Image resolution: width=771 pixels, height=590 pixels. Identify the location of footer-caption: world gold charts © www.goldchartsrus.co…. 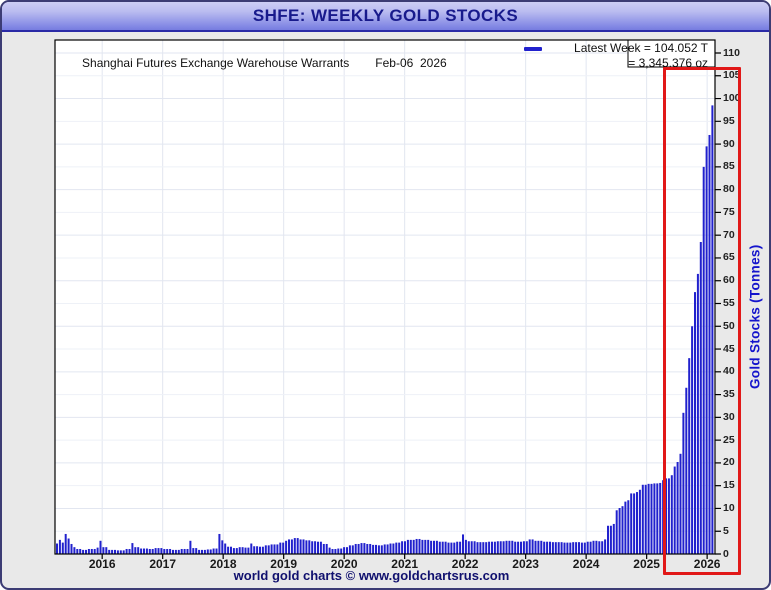
(371, 575).